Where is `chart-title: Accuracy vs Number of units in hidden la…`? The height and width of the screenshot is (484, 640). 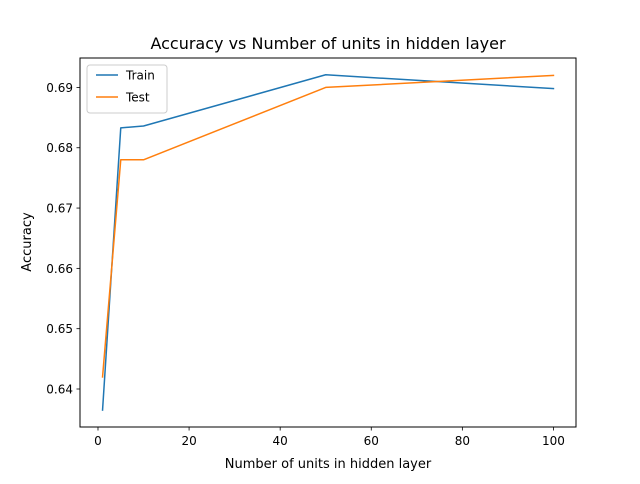
chart-title: Accuracy vs Number of units in hidden la… is located at coordinates (328, 43).